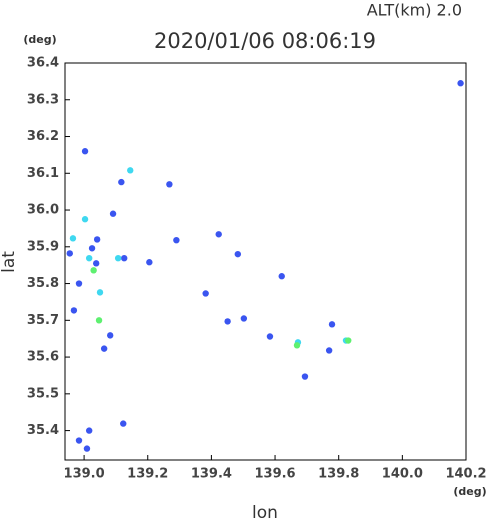 Image resolution: width=490 pixels, height=521 pixels. Describe the element at coordinates (402, 474) in the screenshot. I see `x-tick-label: 140.0` at that location.